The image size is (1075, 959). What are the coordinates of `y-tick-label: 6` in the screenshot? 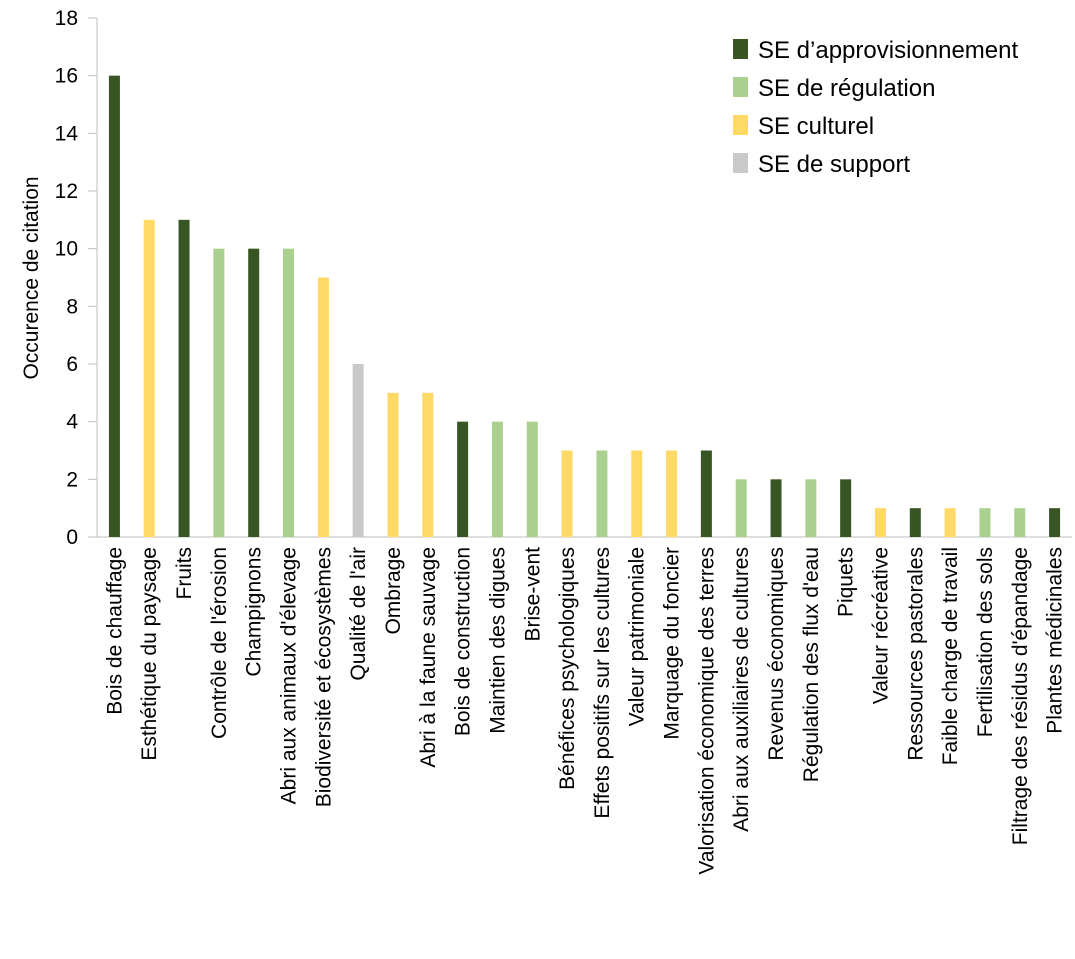 It's located at (72, 364).